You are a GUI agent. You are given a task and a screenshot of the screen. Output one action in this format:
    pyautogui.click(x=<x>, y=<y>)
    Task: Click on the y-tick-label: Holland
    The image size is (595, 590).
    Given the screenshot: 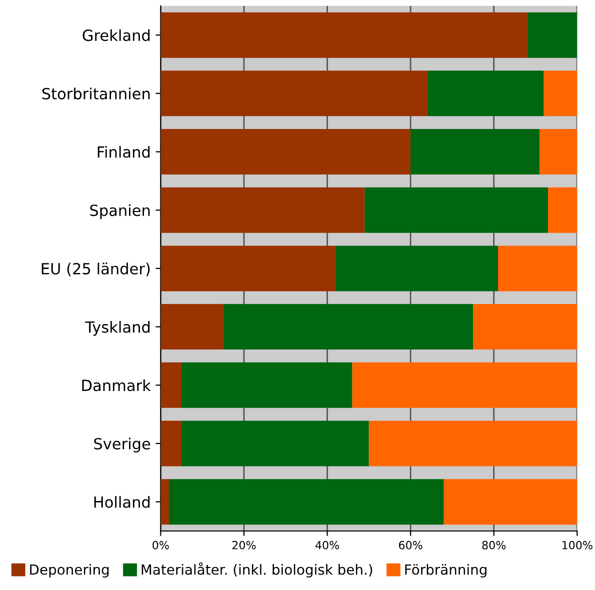 What is the action you would take?
    pyautogui.click(x=122, y=502)
    